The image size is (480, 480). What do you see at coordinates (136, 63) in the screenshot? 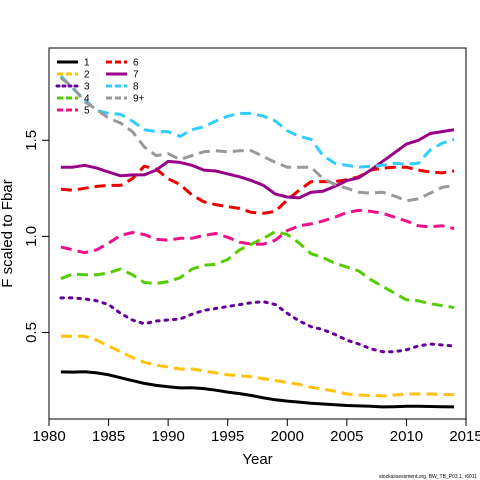
I see `legend-label-6: 6` at bounding box center [136, 63].